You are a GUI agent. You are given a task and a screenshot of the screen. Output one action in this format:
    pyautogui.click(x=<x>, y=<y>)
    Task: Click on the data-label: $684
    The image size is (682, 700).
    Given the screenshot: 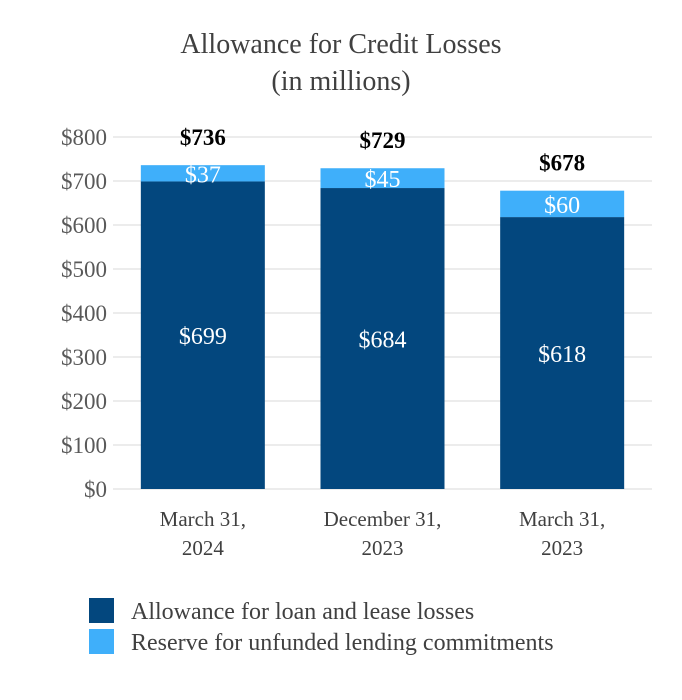 What is the action you would take?
    pyautogui.click(x=383, y=341)
    